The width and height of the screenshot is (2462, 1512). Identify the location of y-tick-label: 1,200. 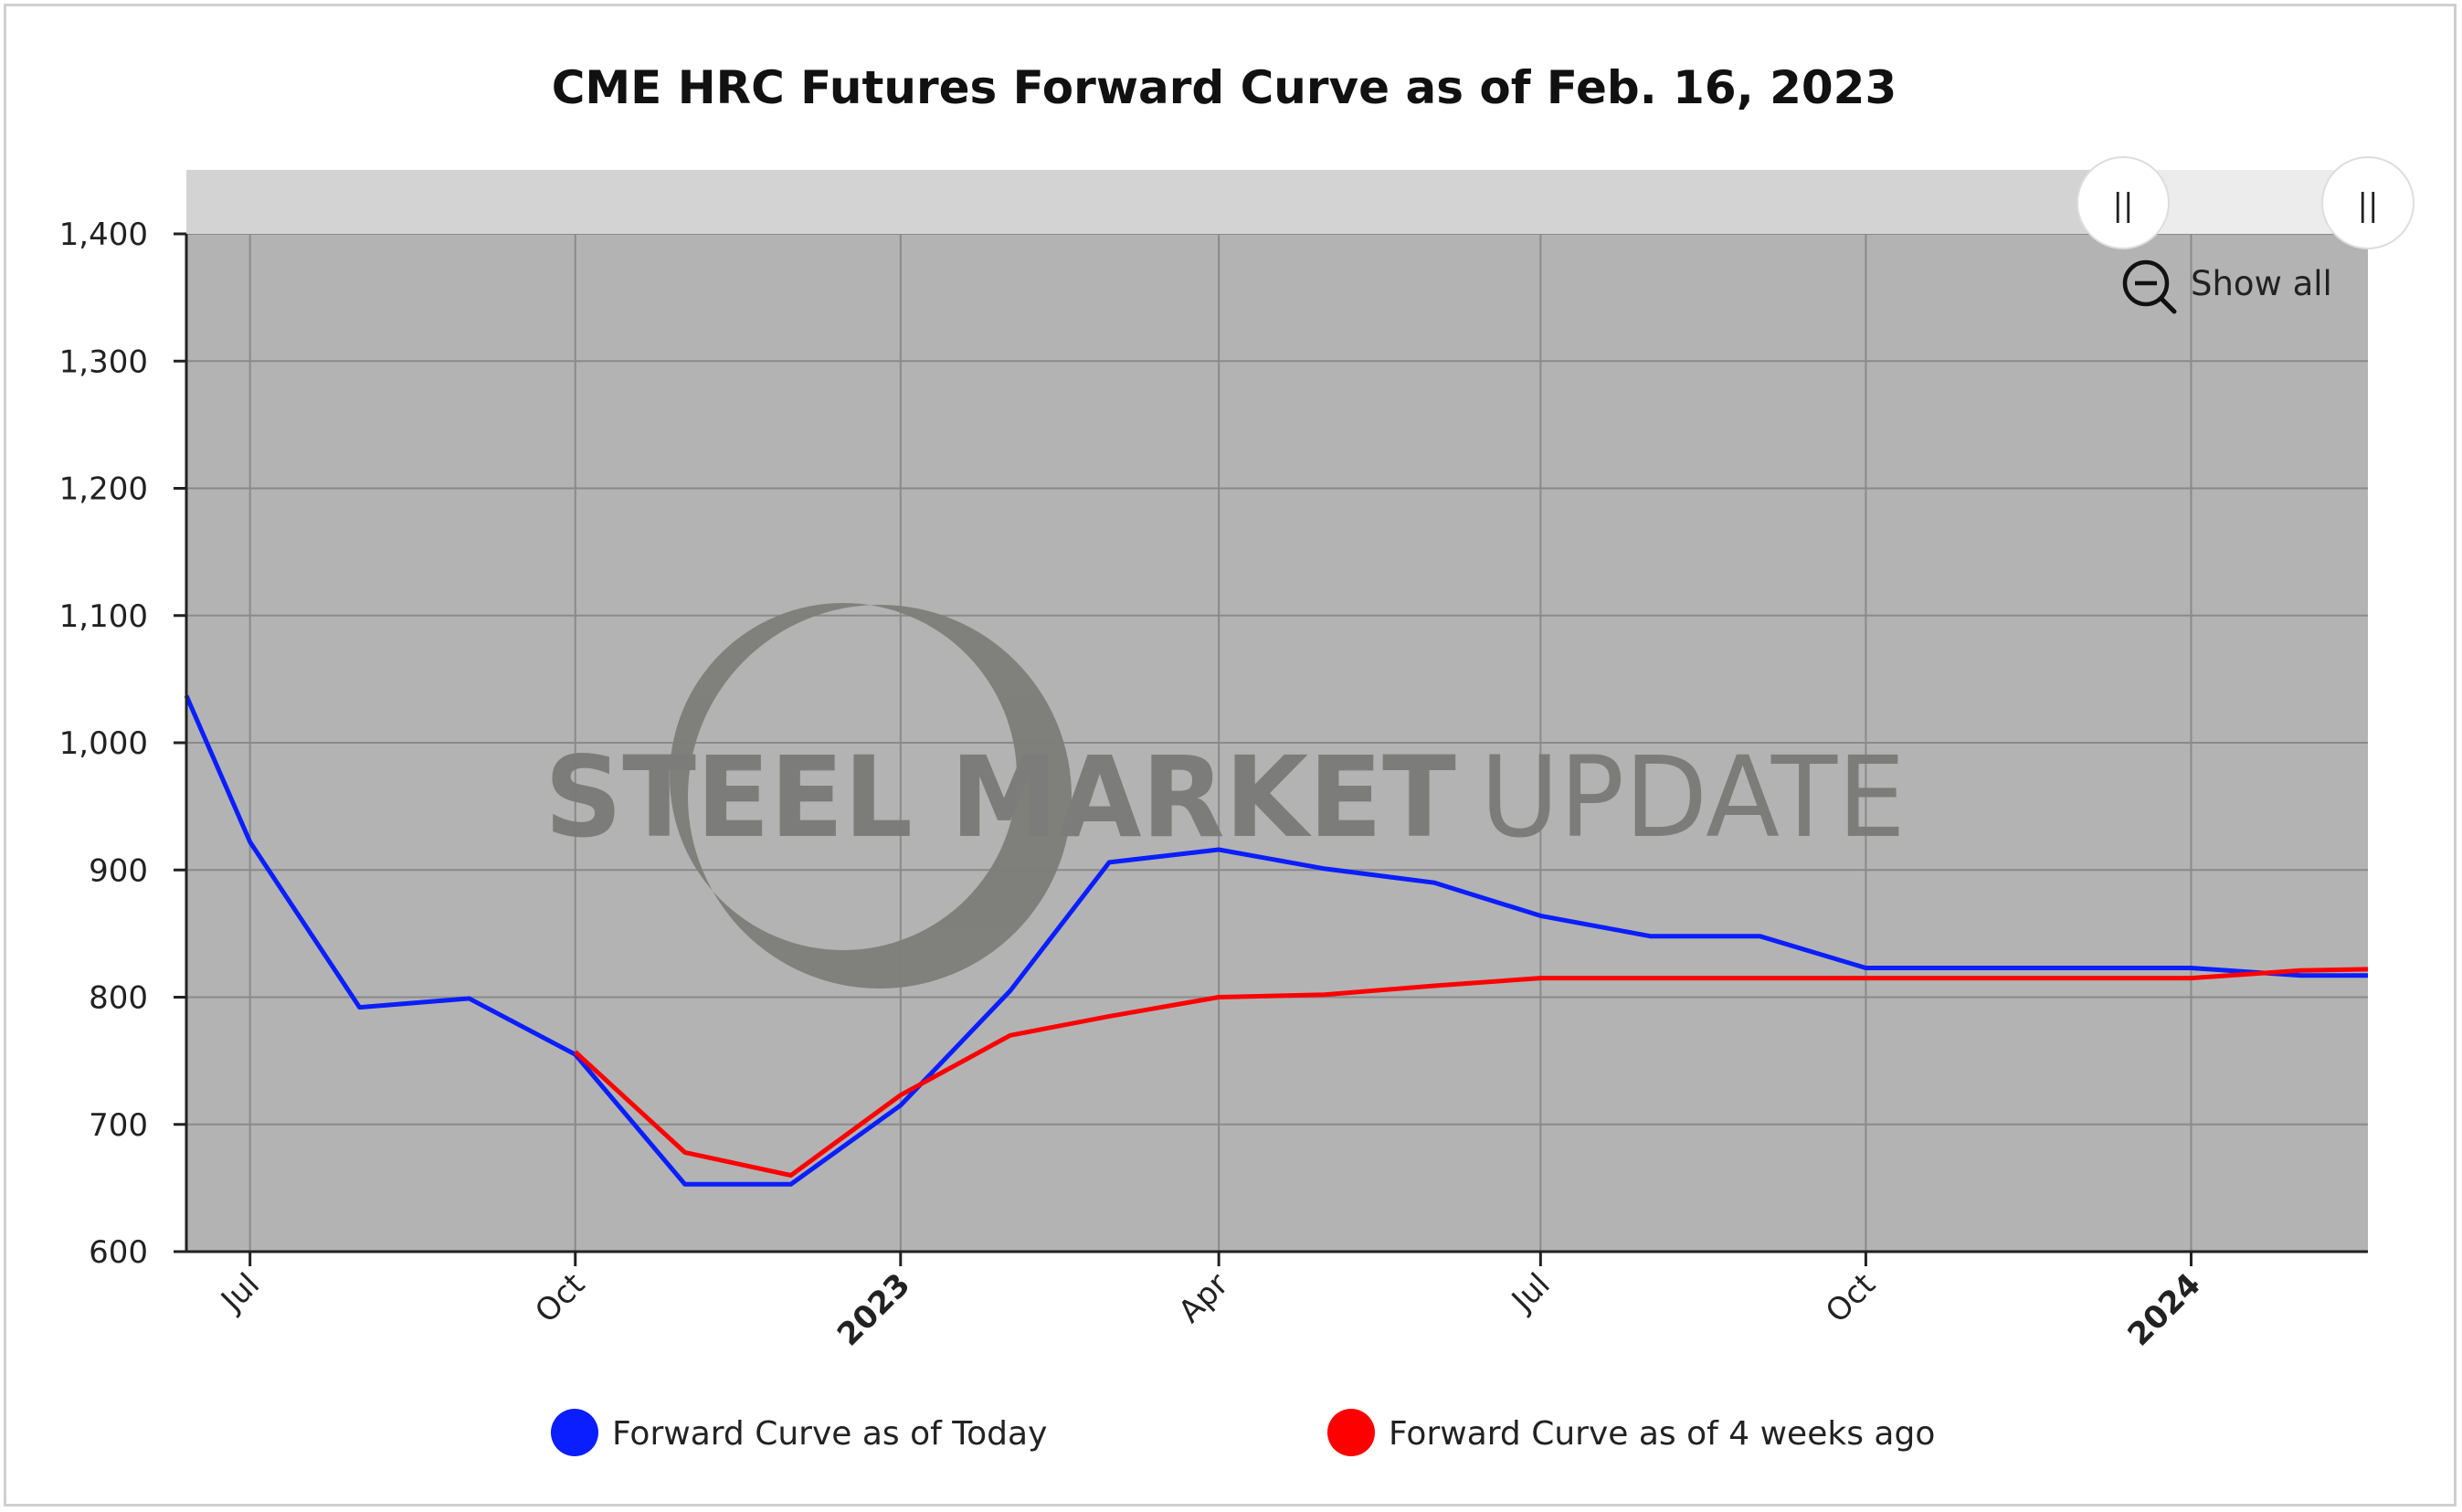
(103, 489).